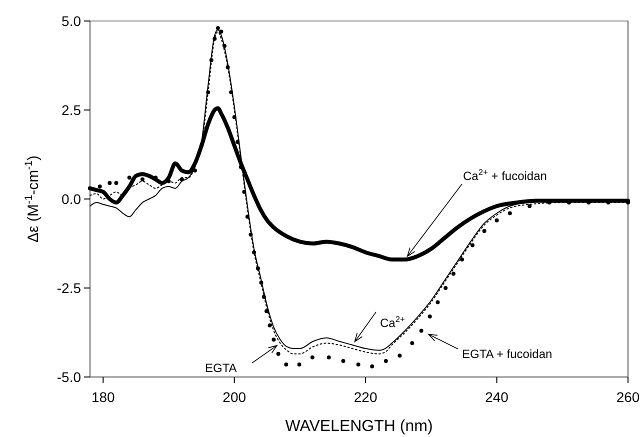 The width and height of the screenshot is (641, 437). I want to click on y-tick-label: 5.0, so click(72, 20).